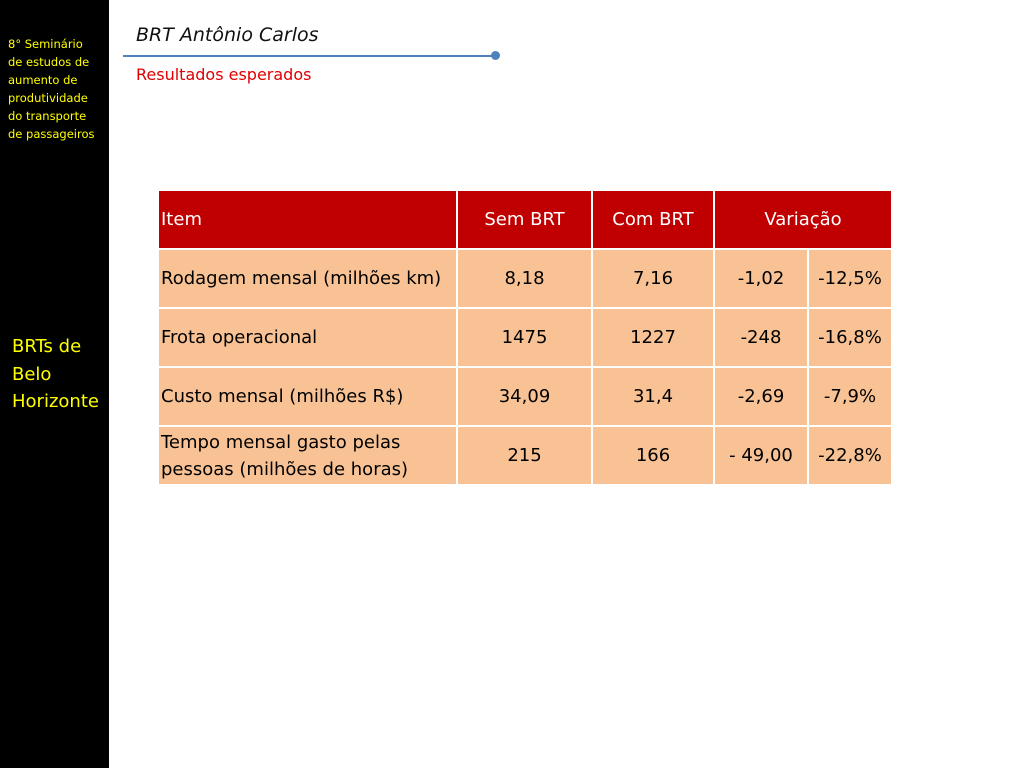 The height and width of the screenshot is (768, 1024). I want to click on cell-variacao-abs: -248, so click(761, 337).